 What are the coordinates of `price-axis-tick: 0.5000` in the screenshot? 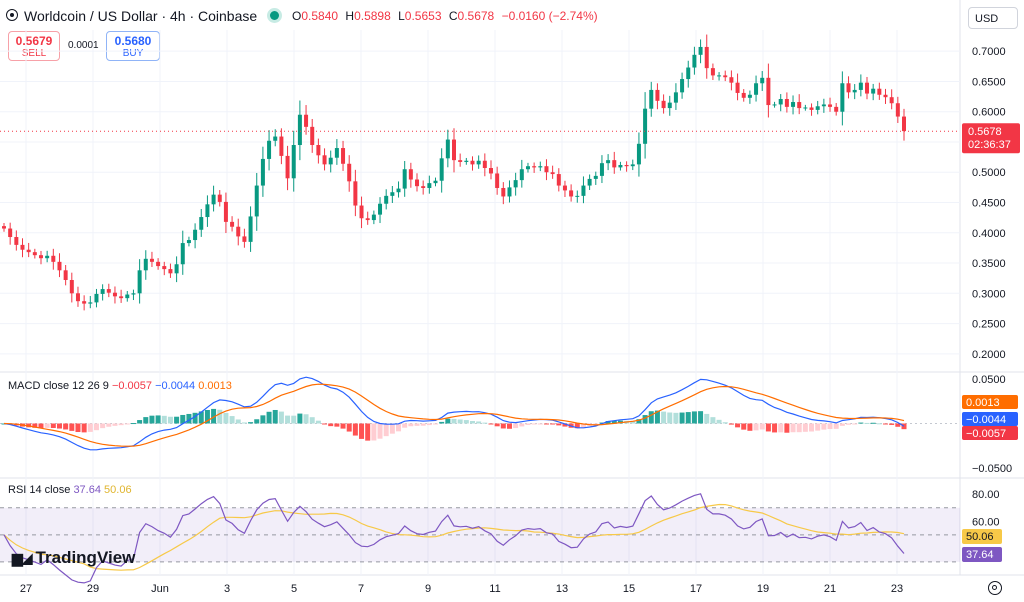 It's located at (989, 173).